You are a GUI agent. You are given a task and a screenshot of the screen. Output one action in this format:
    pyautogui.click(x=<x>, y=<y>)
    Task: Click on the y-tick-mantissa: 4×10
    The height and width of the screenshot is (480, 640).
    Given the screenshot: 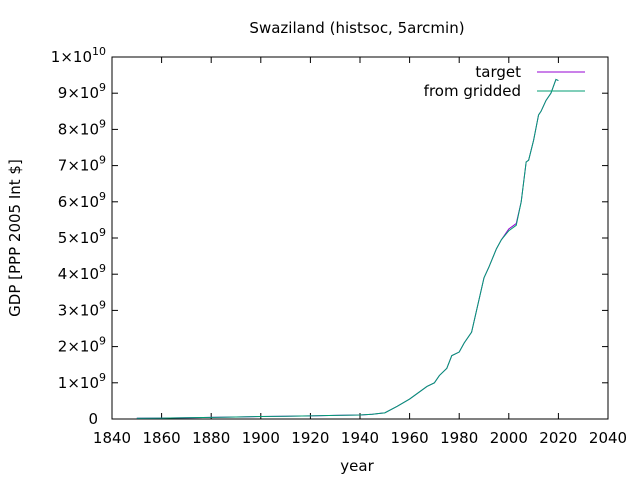 What is the action you would take?
    pyautogui.click(x=78, y=274)
    